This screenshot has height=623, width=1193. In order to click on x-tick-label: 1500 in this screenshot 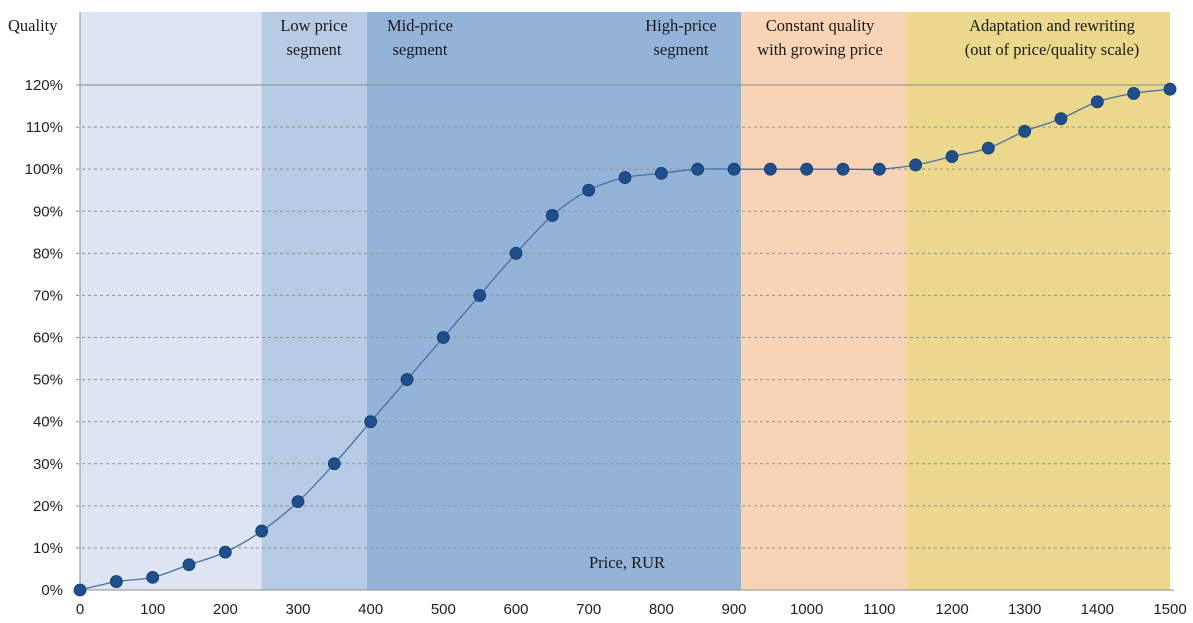, I will do `click(1169, 609)`.